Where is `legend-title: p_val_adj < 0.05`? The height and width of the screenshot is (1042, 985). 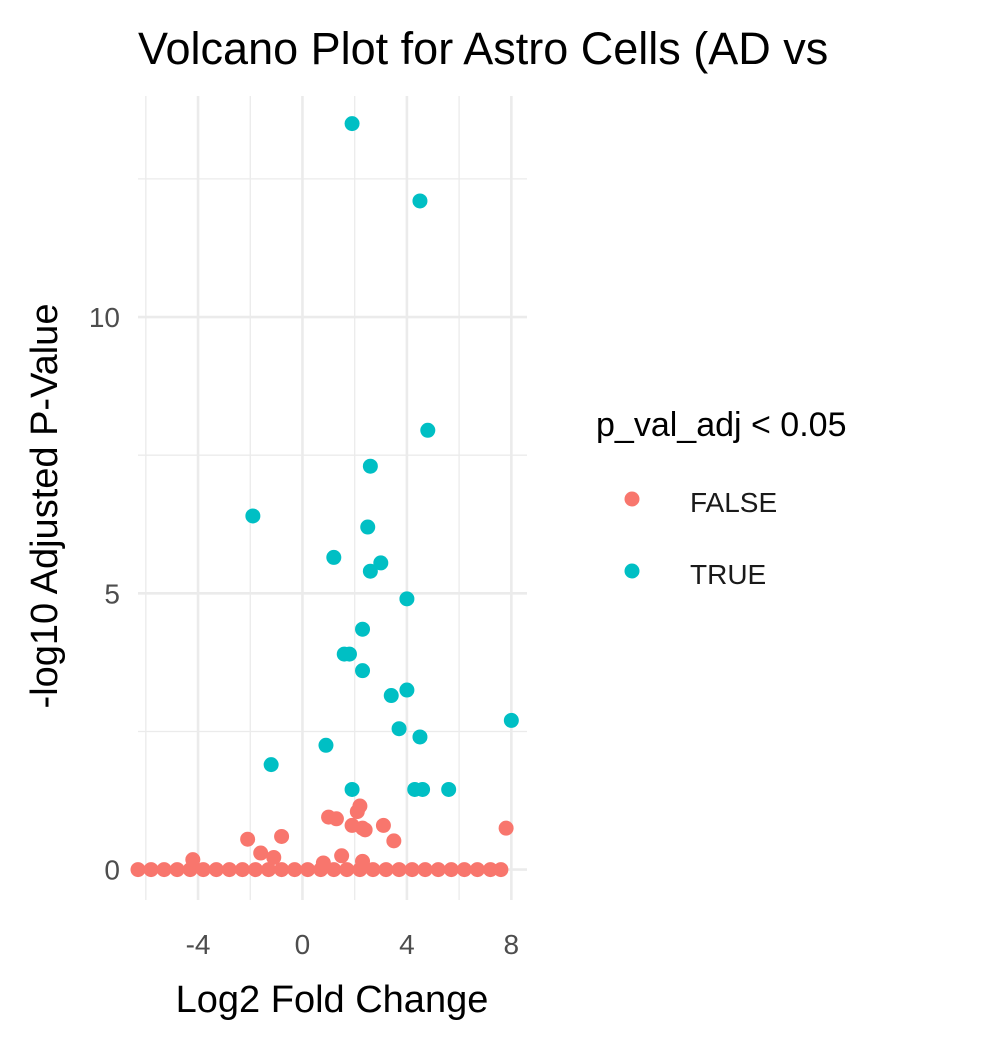
legend-title: p_val_adj < 0.05 is located at coordinates (721, 425).